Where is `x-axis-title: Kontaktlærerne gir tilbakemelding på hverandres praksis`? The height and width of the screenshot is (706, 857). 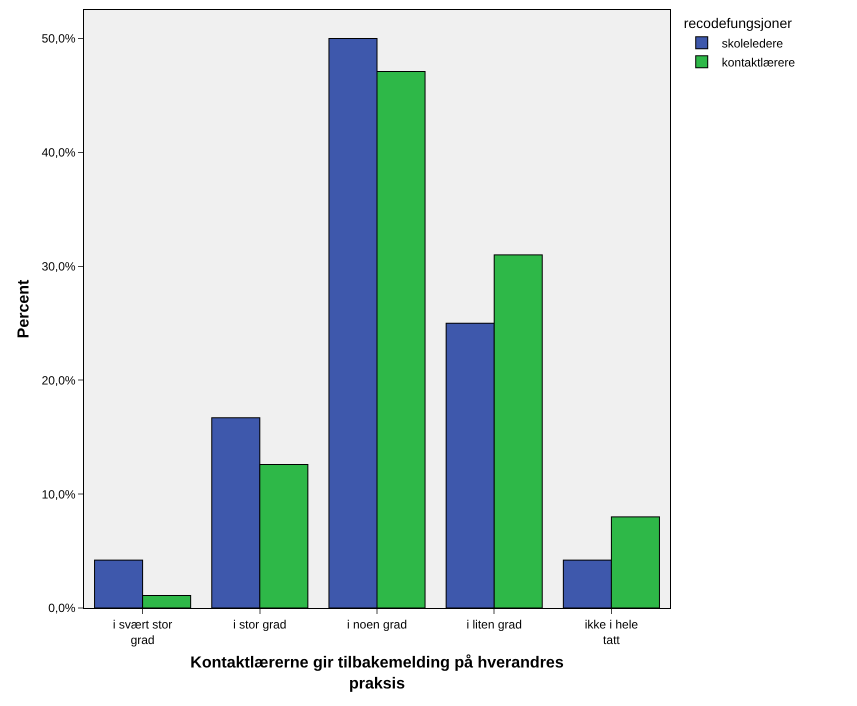 x-axis-title: Kontaktlærerne gir tilbakemelding på hverandres praksis is located at coordinates (377, 673).